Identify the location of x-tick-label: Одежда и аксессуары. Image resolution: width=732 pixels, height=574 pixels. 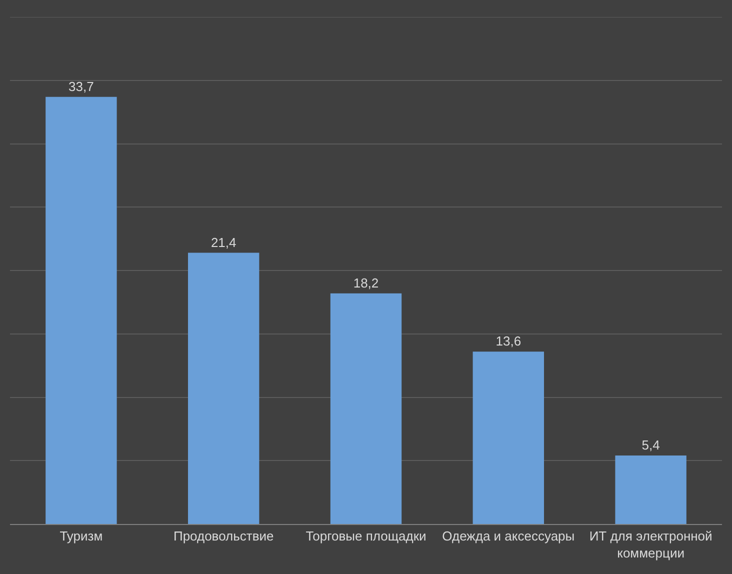
(508, 536).